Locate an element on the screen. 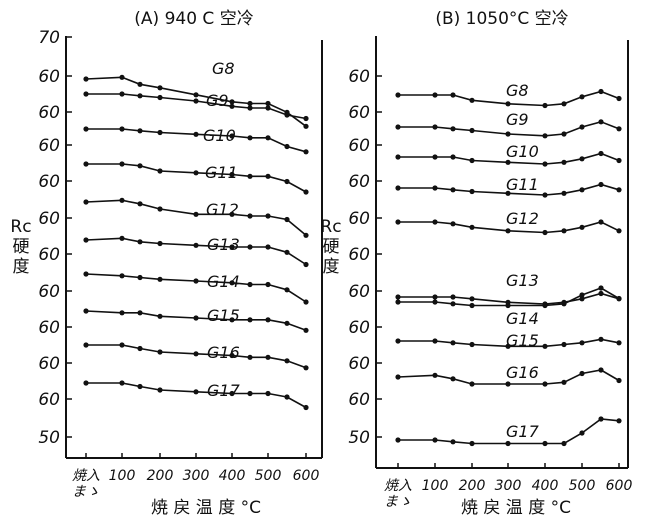  x-tick-label: 400 is located at coordinates (545, 486).